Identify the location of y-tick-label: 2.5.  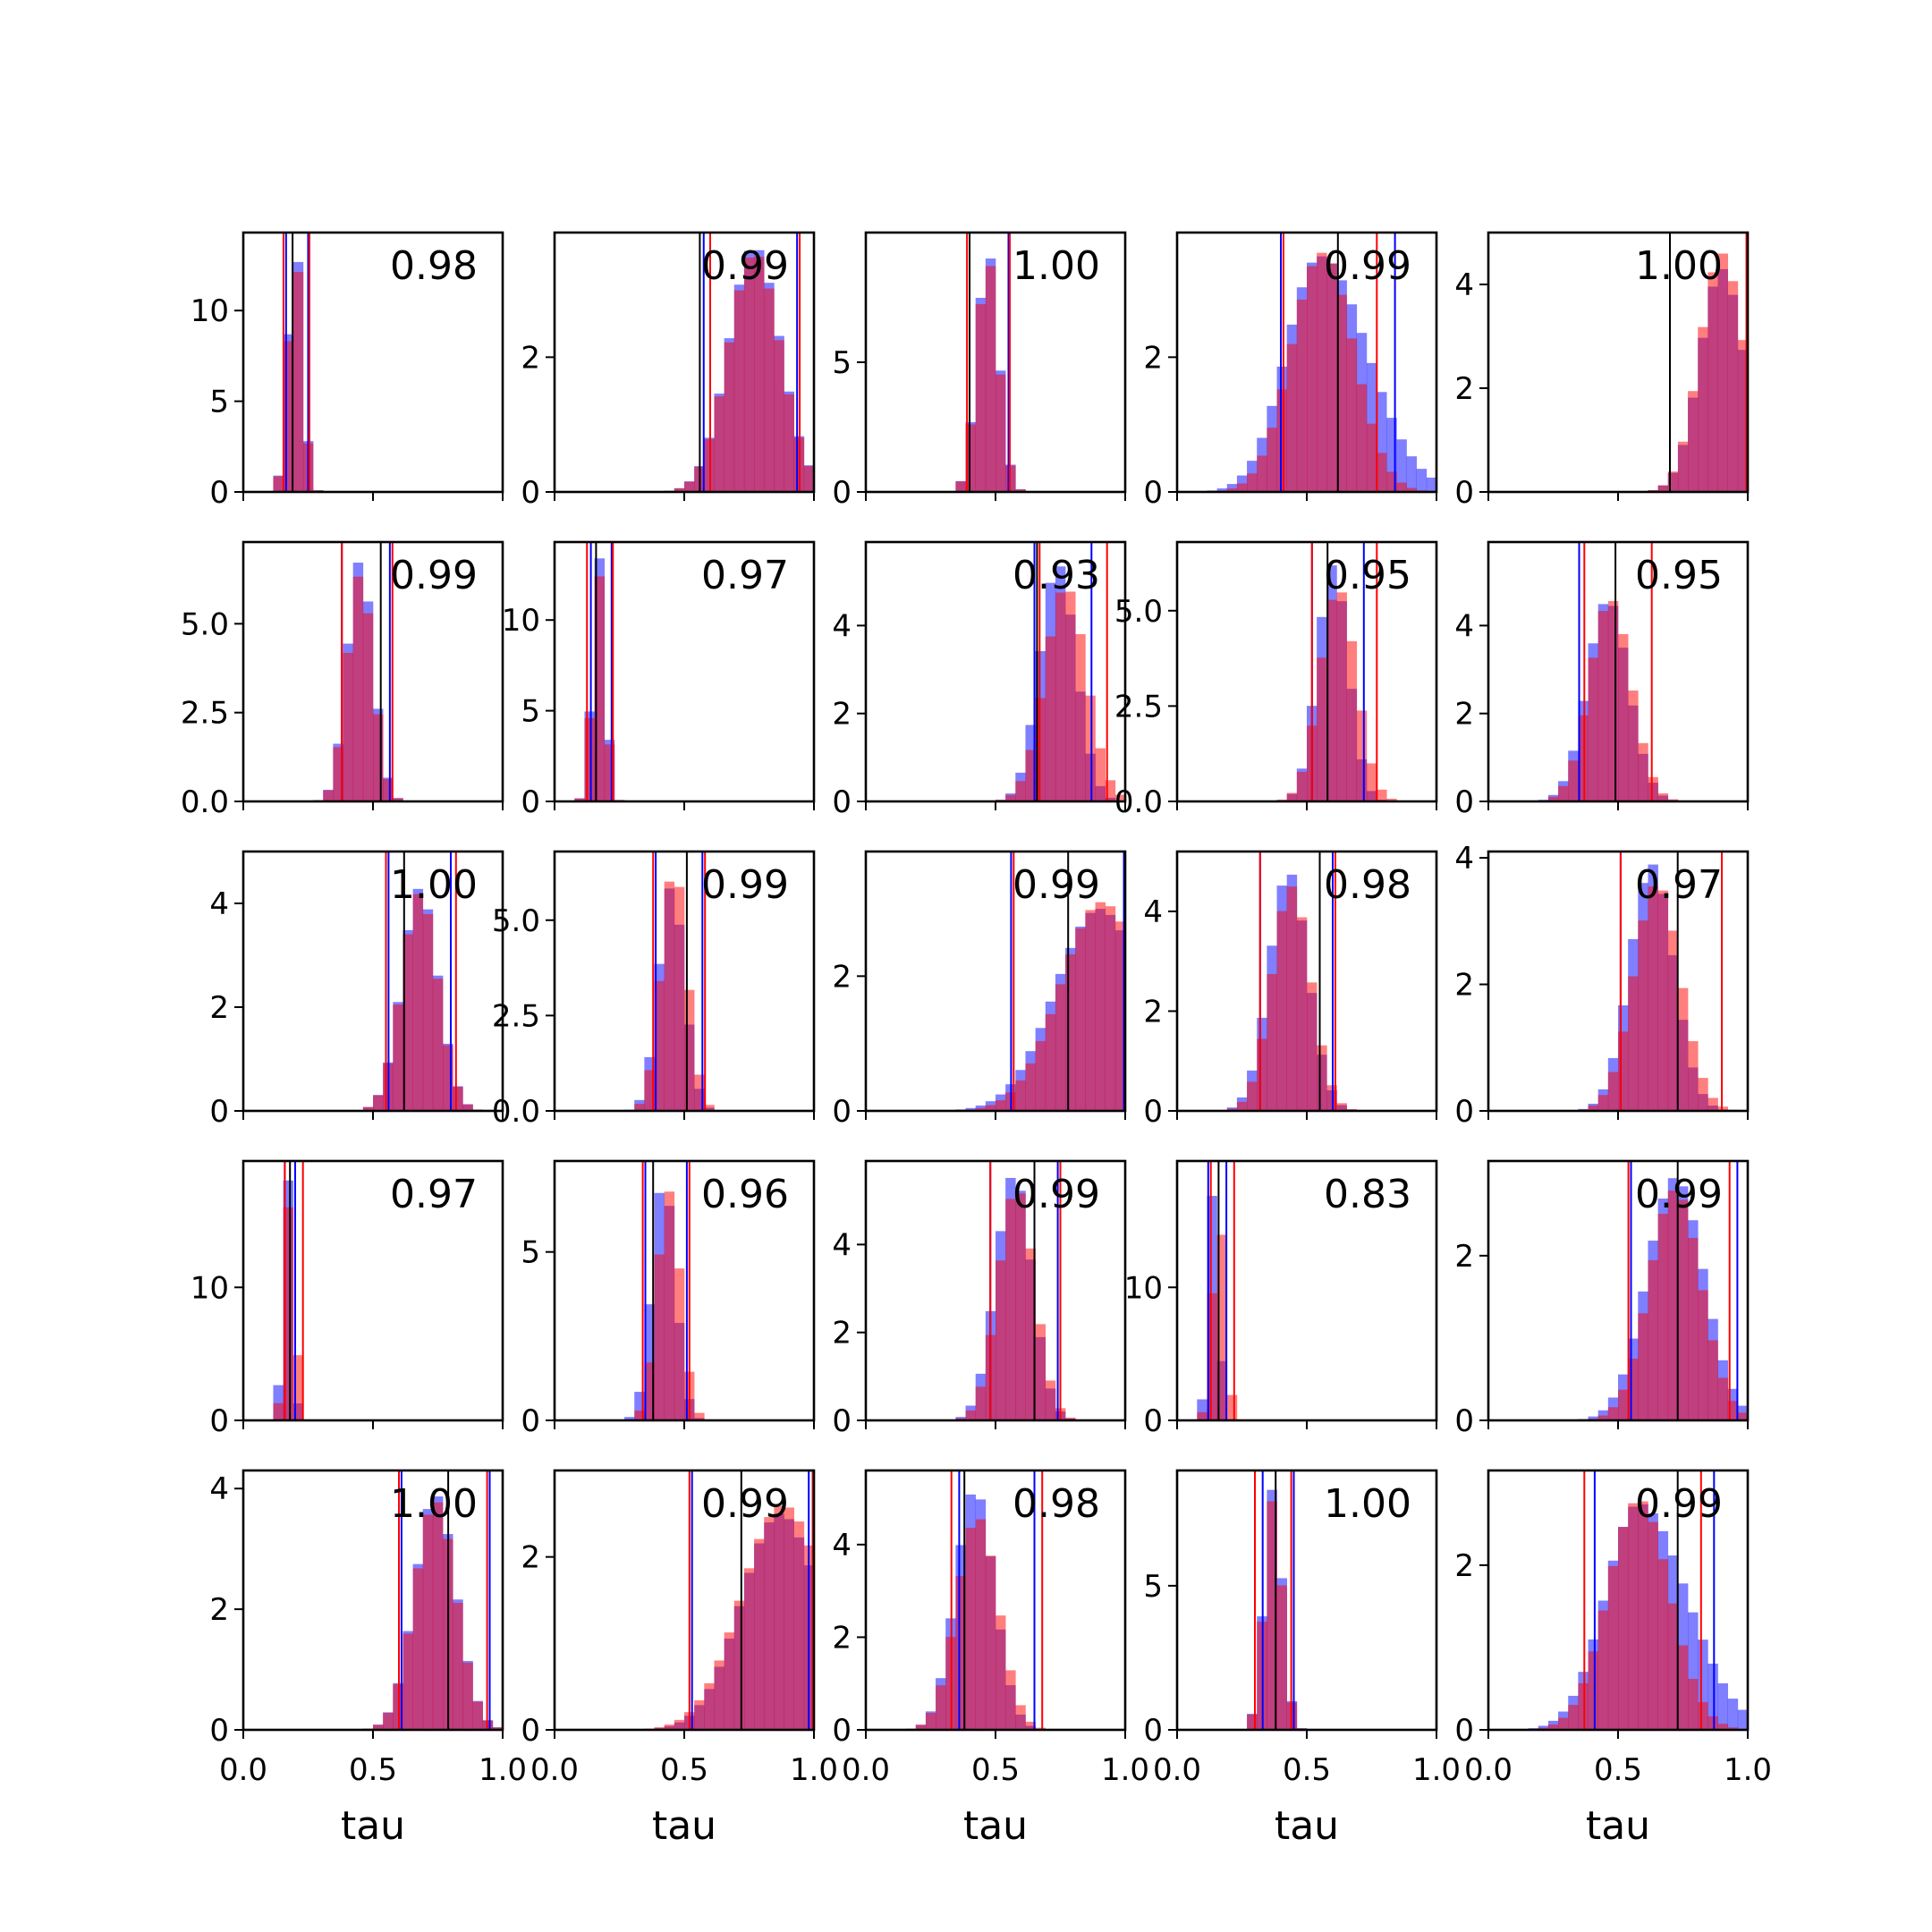
(205, 714).